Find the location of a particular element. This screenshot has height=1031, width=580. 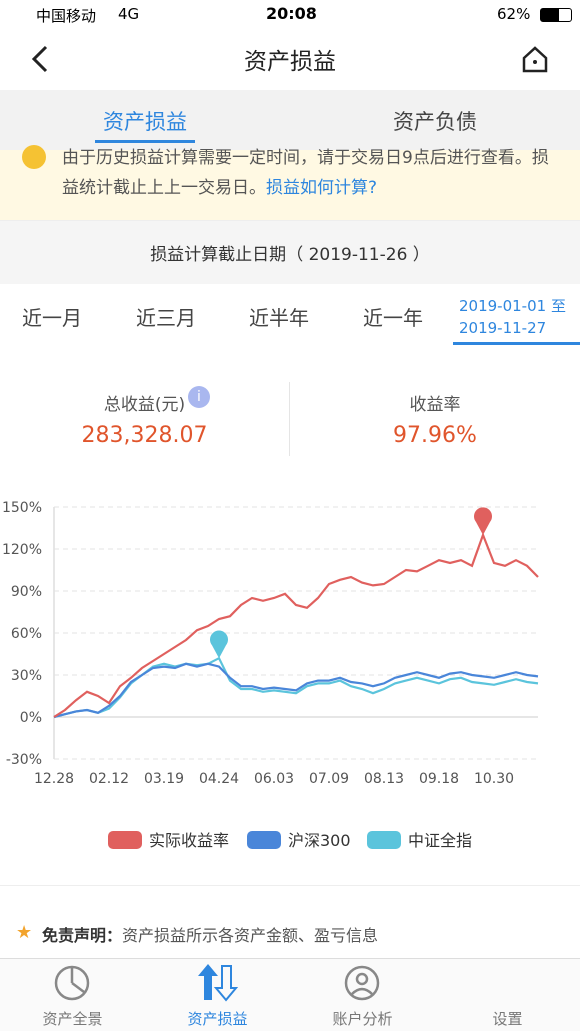

x-tick-label: 12.28 is located at coordinates (54, 779).